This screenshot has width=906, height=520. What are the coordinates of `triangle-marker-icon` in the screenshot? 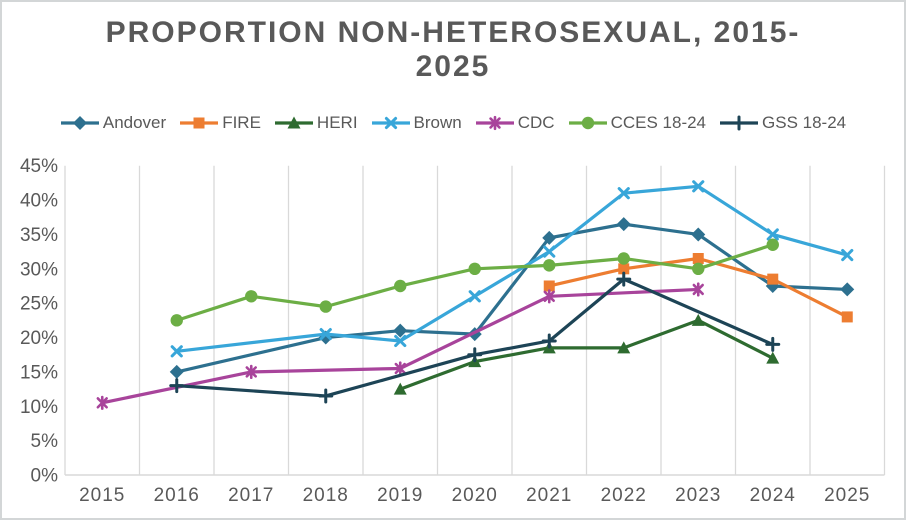 It's located at (293, 122).